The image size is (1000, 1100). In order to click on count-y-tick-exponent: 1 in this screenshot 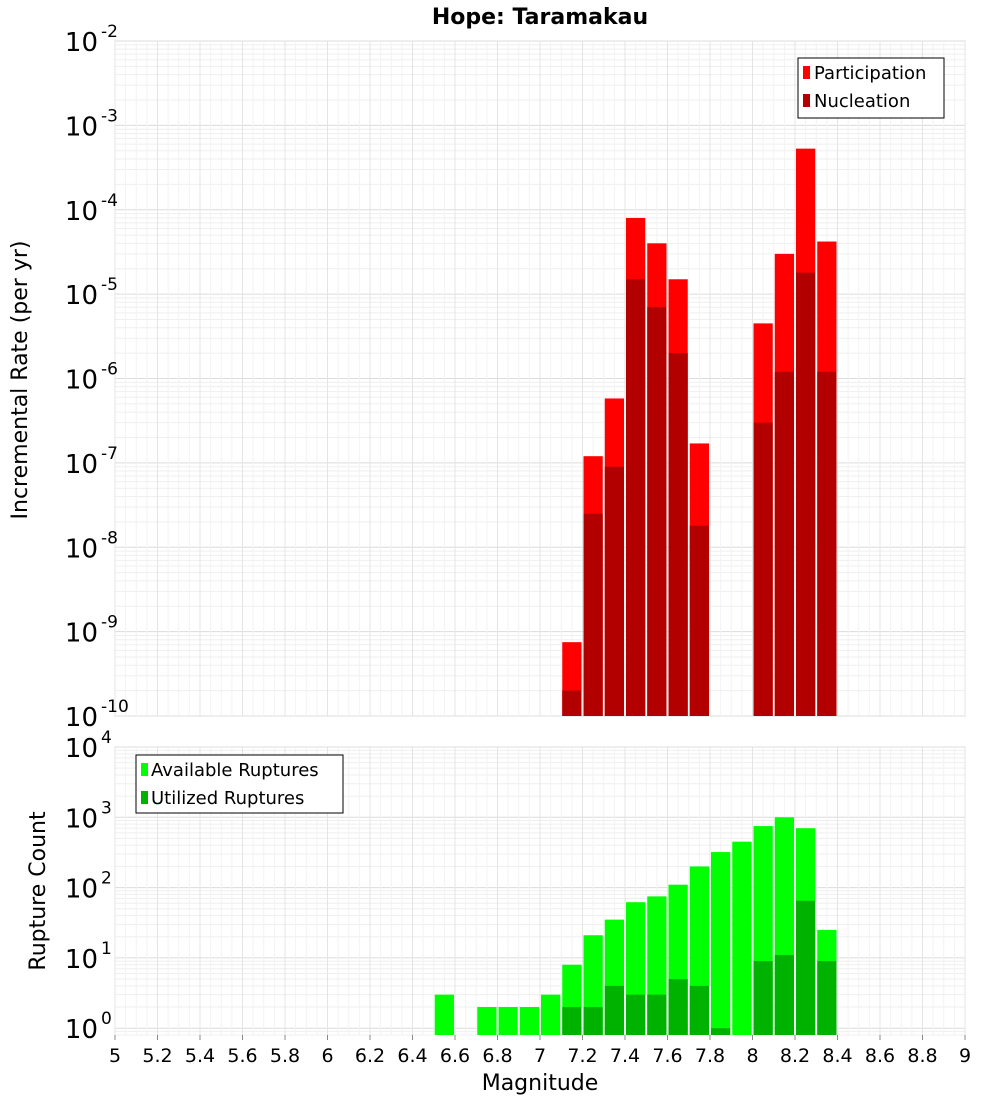, I will do `click(106, 949)`.